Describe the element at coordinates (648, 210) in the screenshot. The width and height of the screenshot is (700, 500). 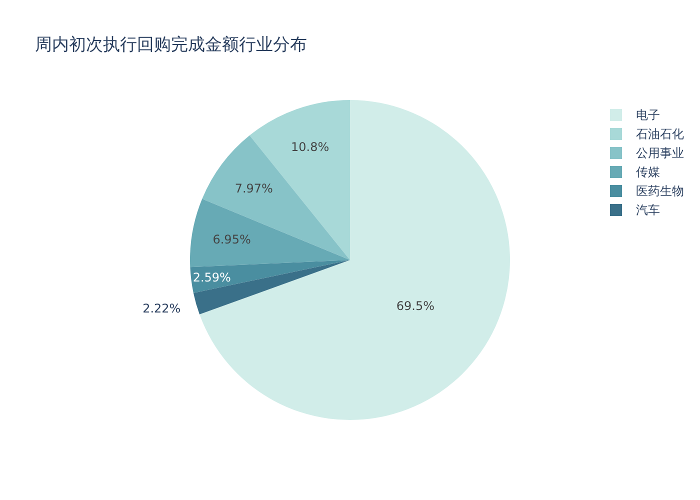
I see `legend-label: 汽车` at that location.